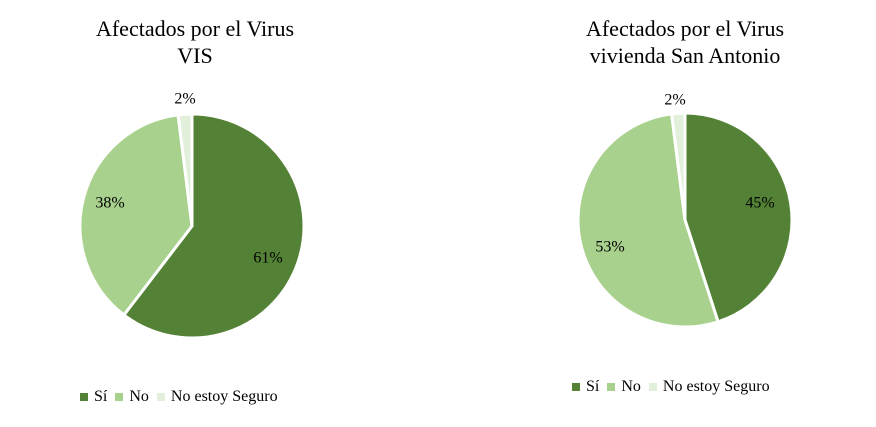 This screenshot has height=427, width=876. I want to click on data-label: 38%, so click(109, 203).